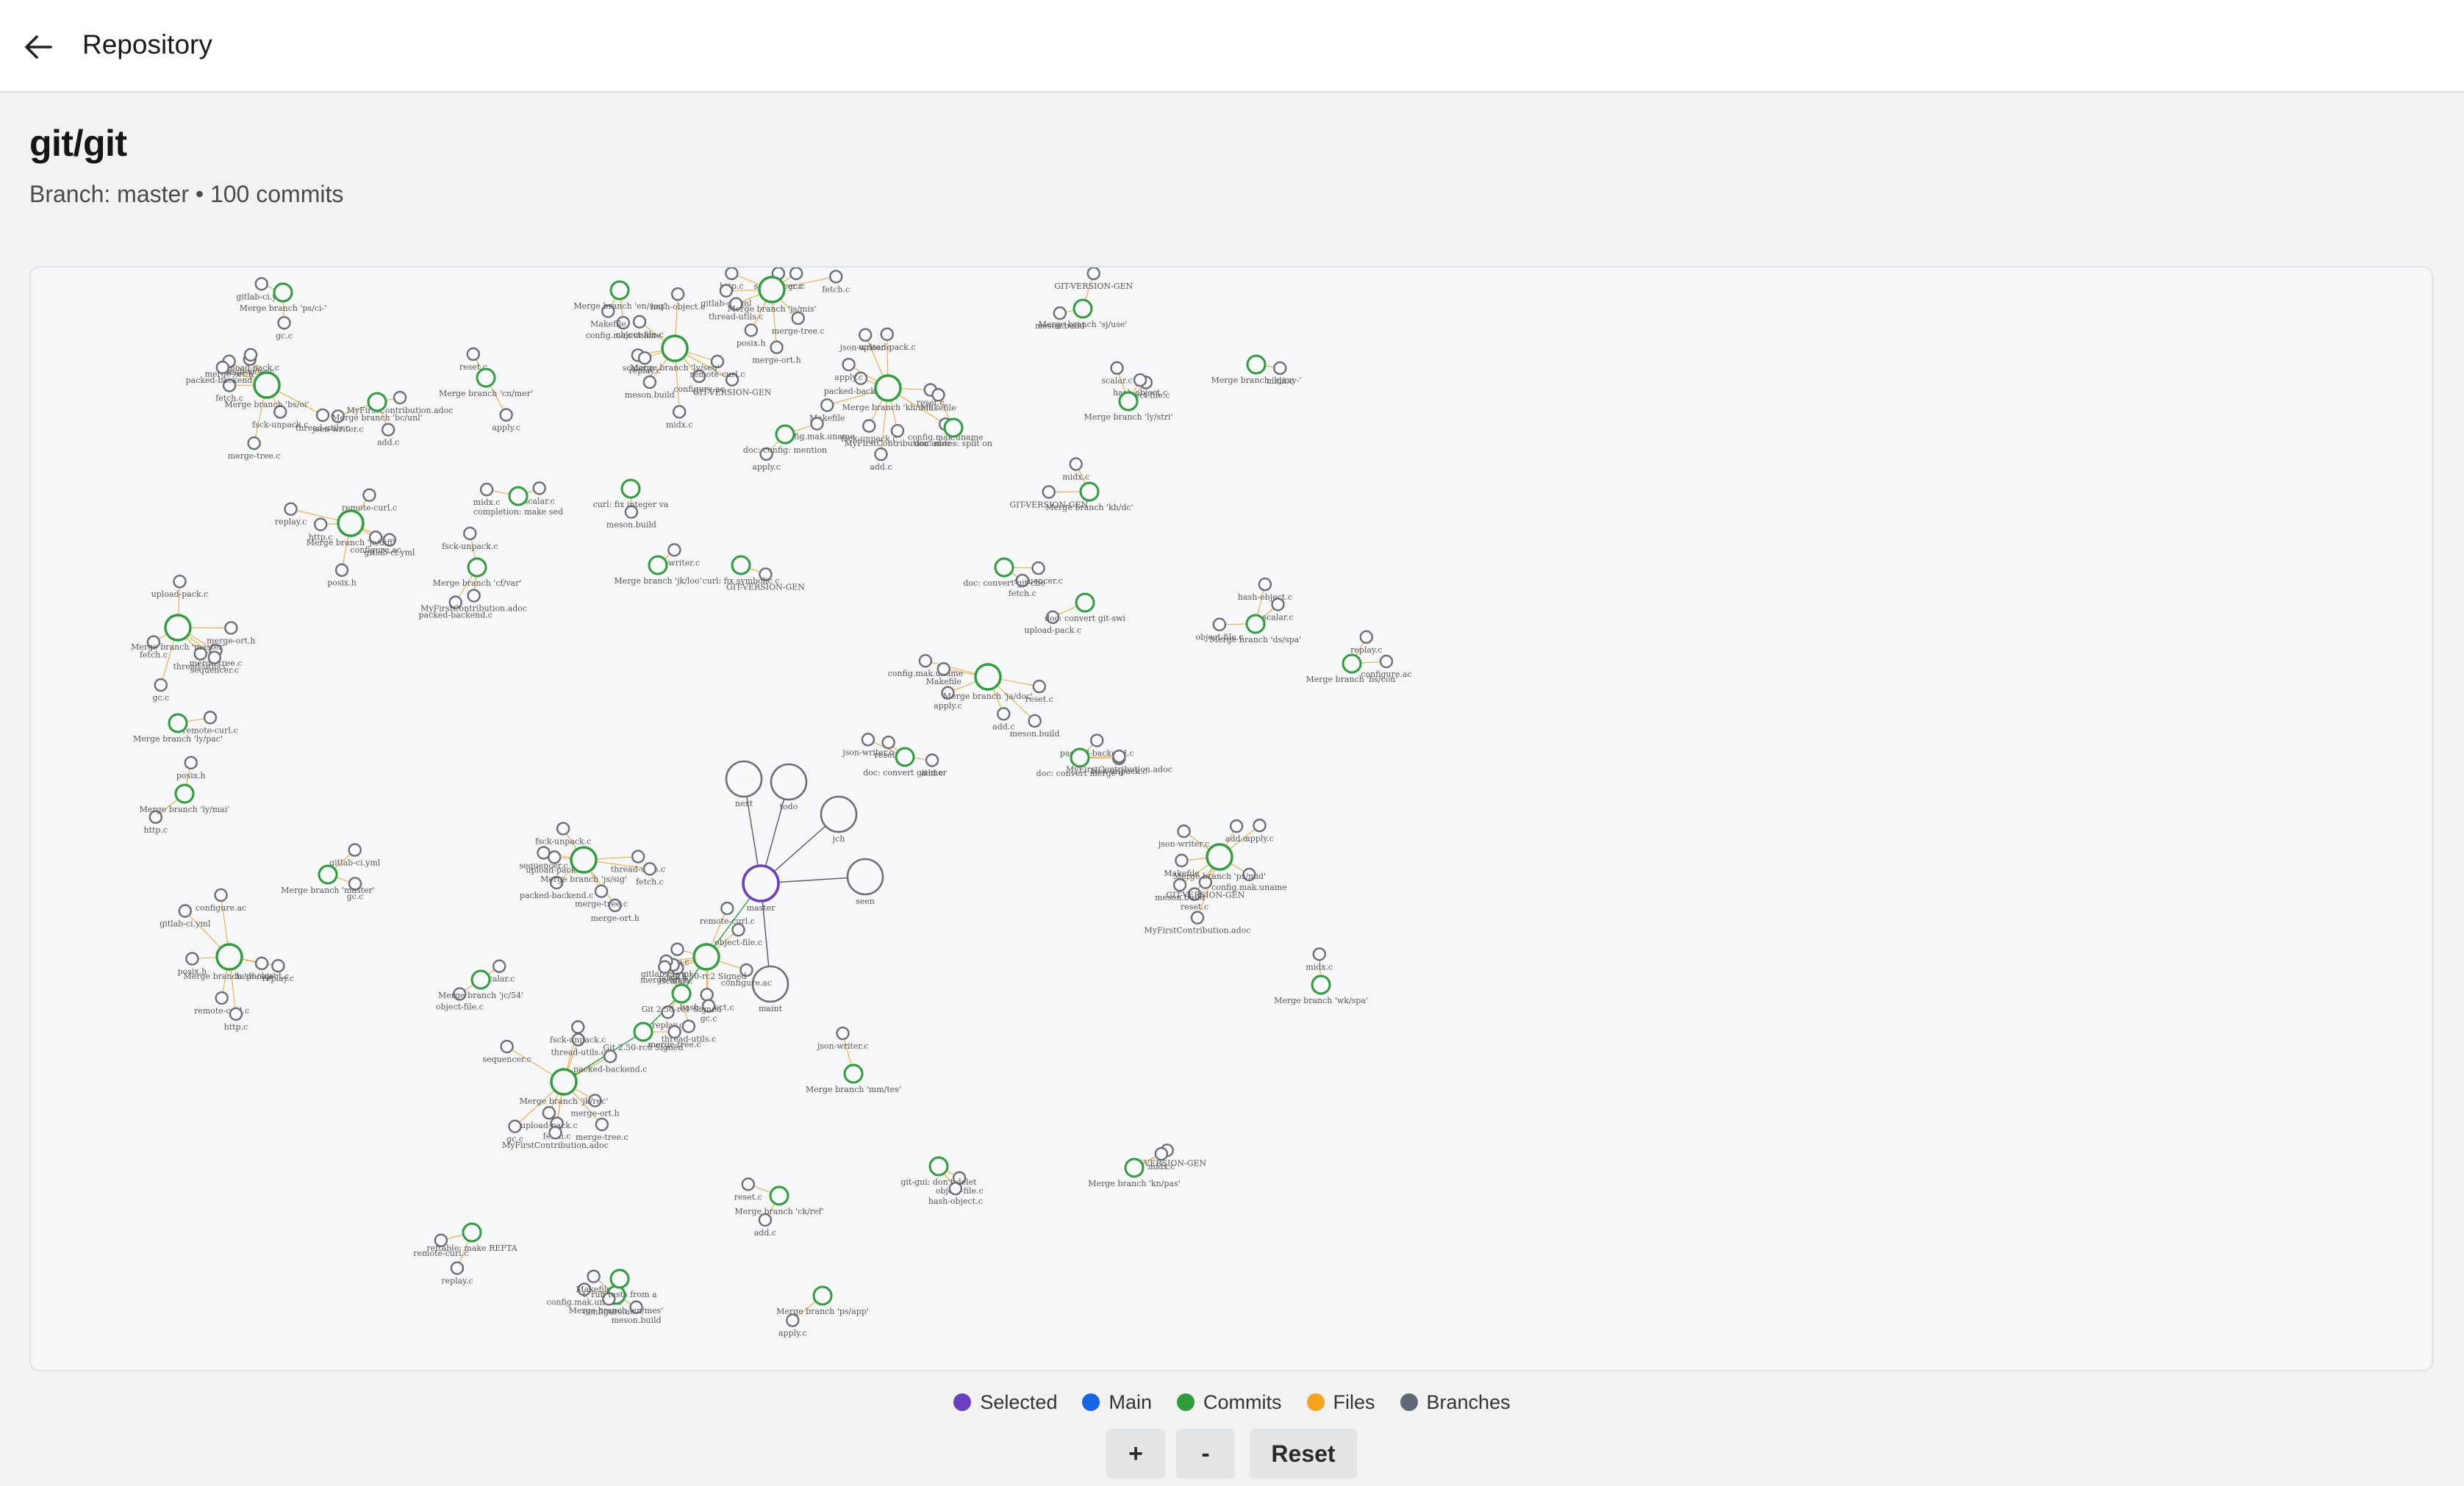  Describe the element at coordinates (776, 352) in the screenshot. I see `file-node: merge-ort.h` at that location.